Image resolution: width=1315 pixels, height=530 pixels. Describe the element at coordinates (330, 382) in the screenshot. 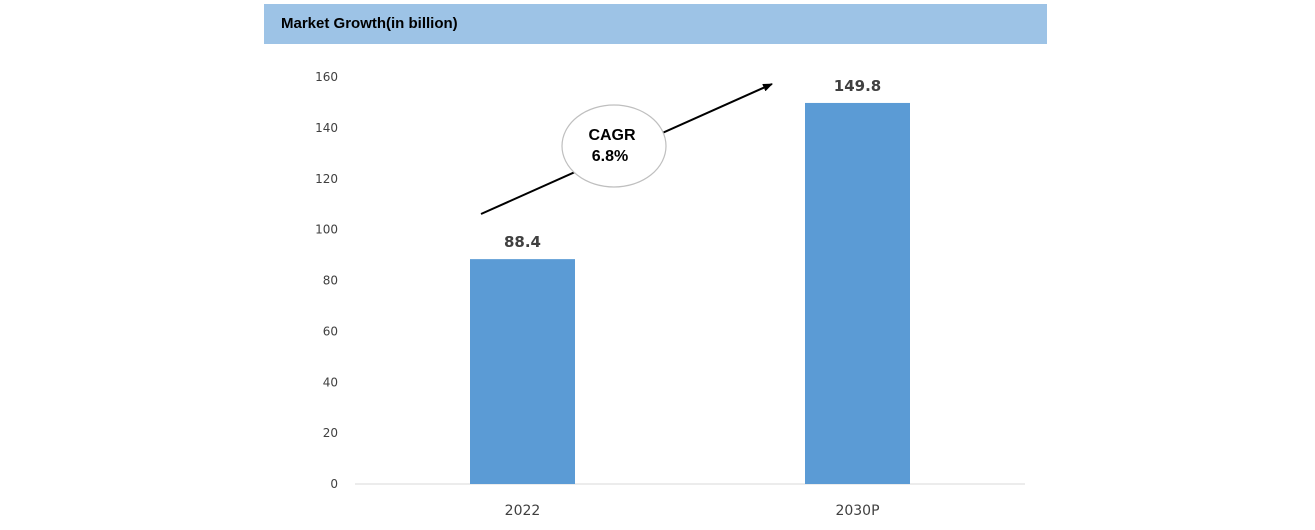

I see `y-tick-label: 40` at that location.